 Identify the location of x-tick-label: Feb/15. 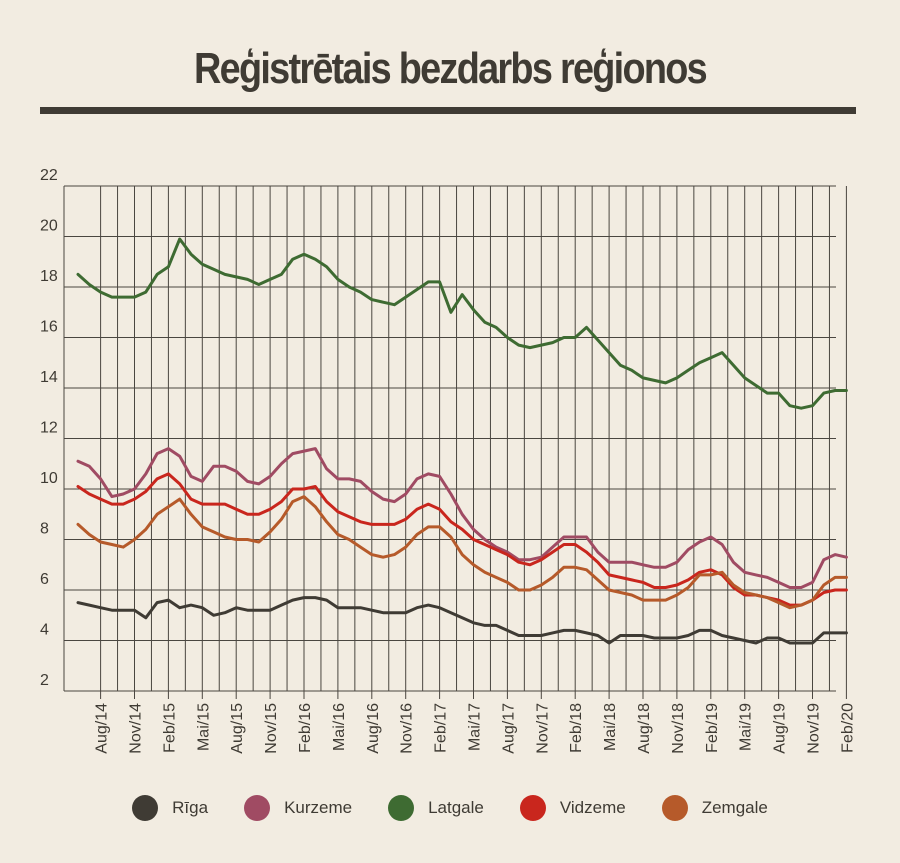
(169, 728).